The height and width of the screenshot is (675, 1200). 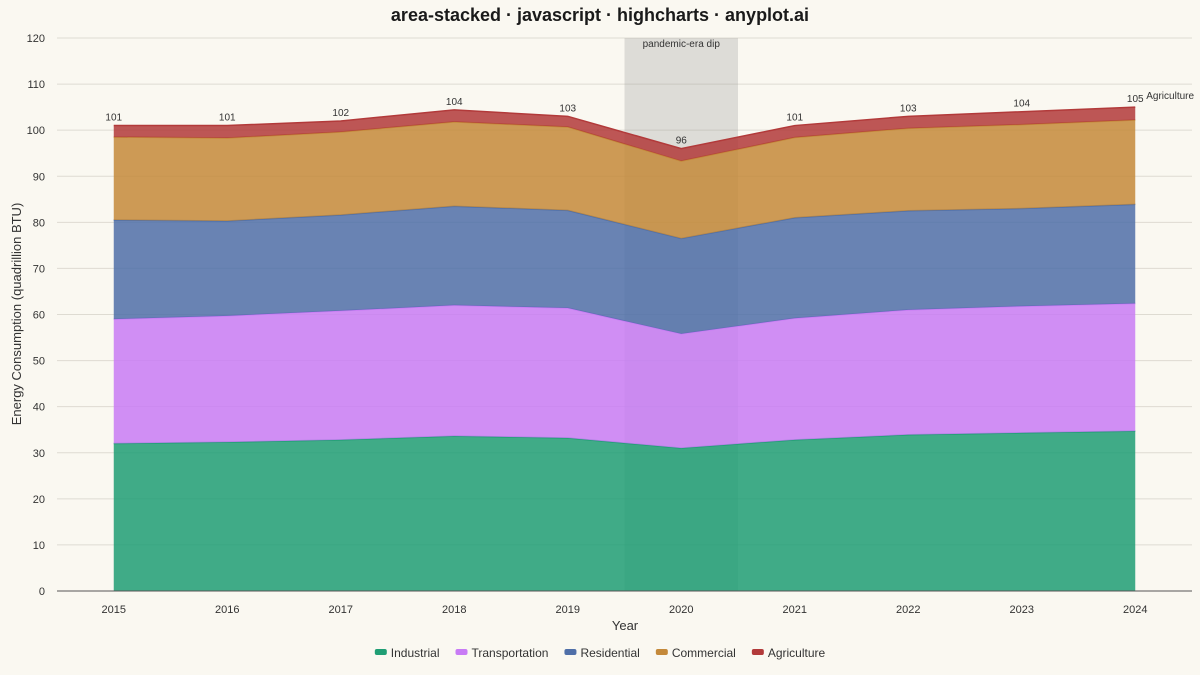 I want to click on legend-item-industrial: Industrial, so click(x=407, y=653).